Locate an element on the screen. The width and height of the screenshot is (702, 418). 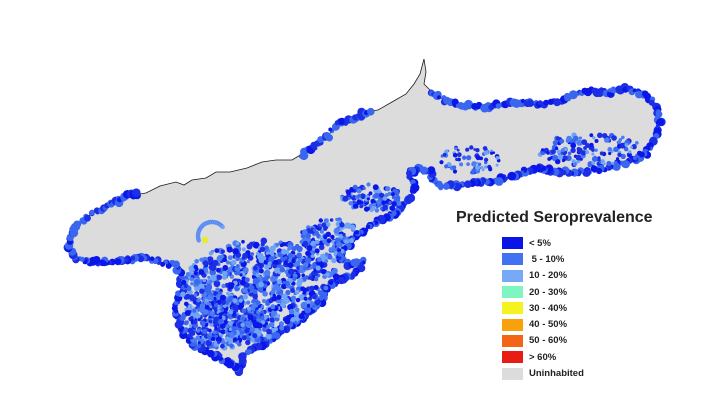
legend-label: < 5% is located at coordinates (540, 243).